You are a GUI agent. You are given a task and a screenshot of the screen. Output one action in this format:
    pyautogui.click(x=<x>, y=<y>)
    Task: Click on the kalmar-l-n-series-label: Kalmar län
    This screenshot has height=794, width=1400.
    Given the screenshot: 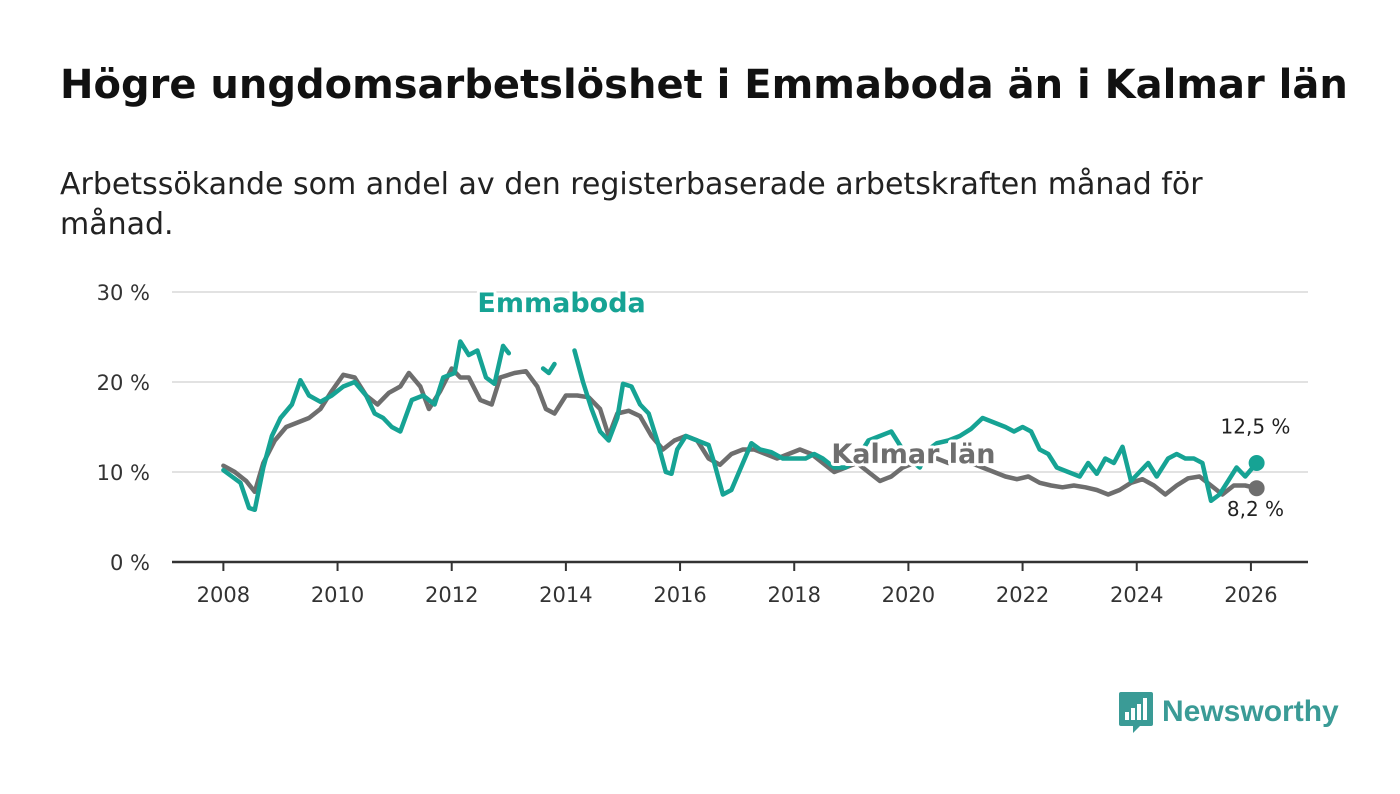 What is the action you would take?
    pyautogui.click(x=913, y=454)
    